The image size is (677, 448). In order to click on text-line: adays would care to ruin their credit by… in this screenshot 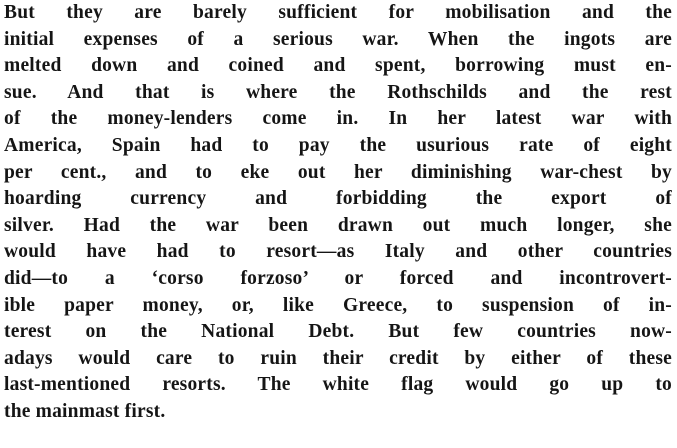, I will do `click(338, 358)`.